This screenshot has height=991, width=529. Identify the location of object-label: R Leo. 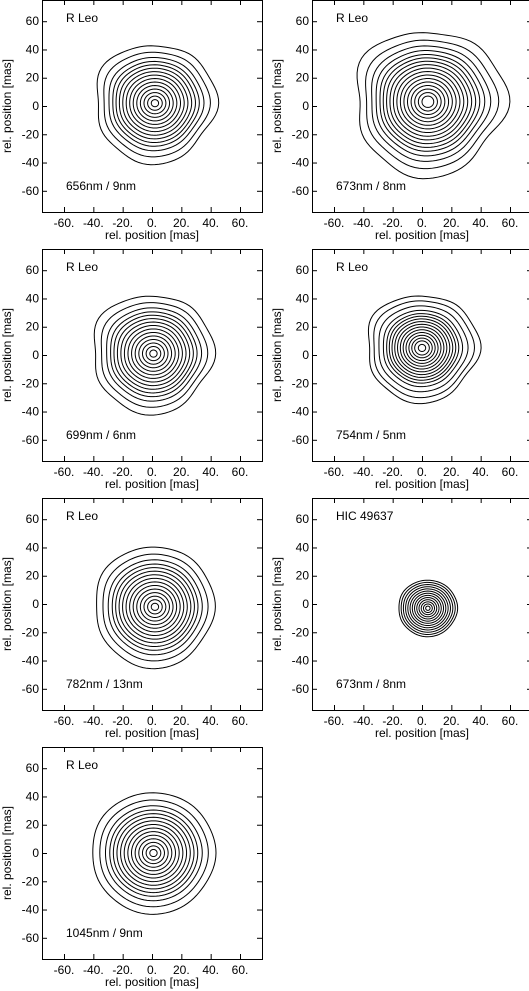
(82, 765).